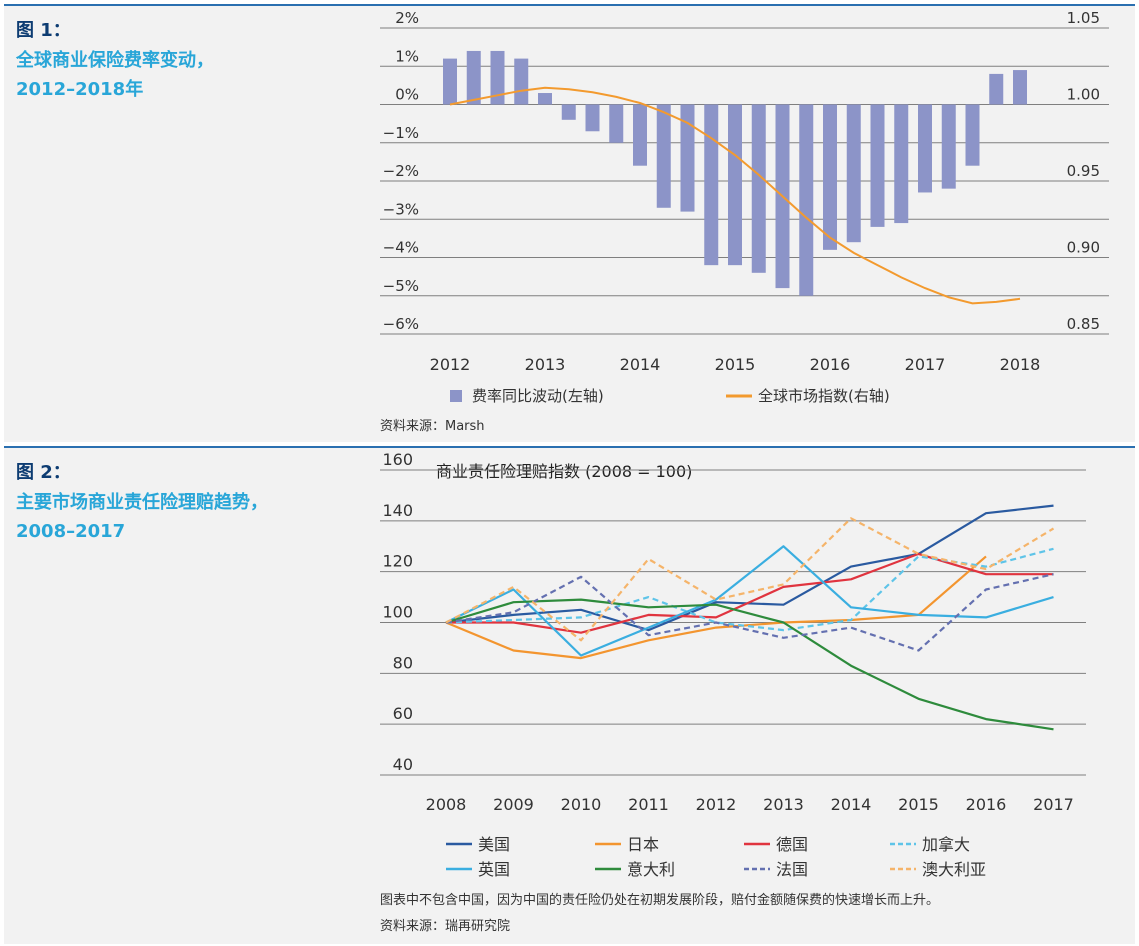 This screenshot has width=1139, height=946. What do you see at coordinates (432, 426) in the screenshot?
I see `figure-1-source: 资料来源：Marsh` at bounding box center [432, 426].